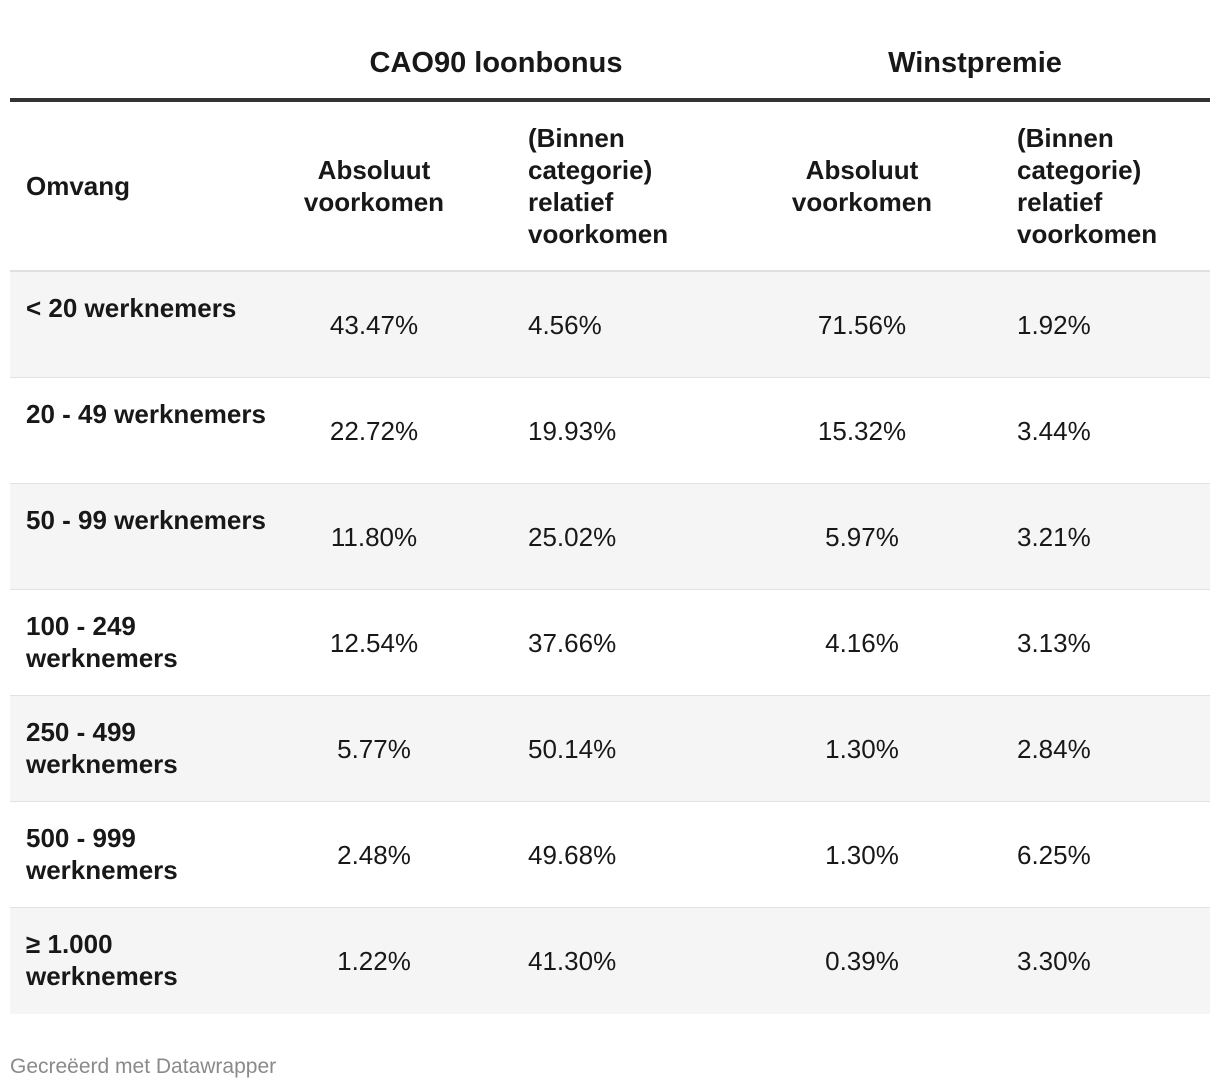 This screenshot has height=1090, width=1220. I want to click on column-header-absoluut-cao90: Absoluut voorkomen, so click(374, 186).